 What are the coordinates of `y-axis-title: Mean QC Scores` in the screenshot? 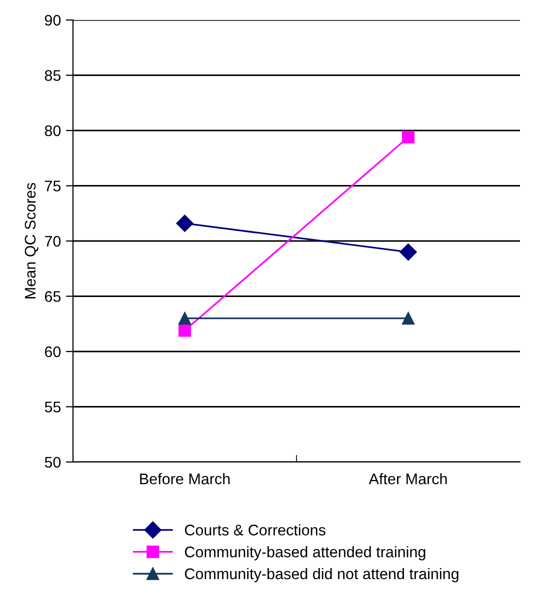 It's located at (31, 240).